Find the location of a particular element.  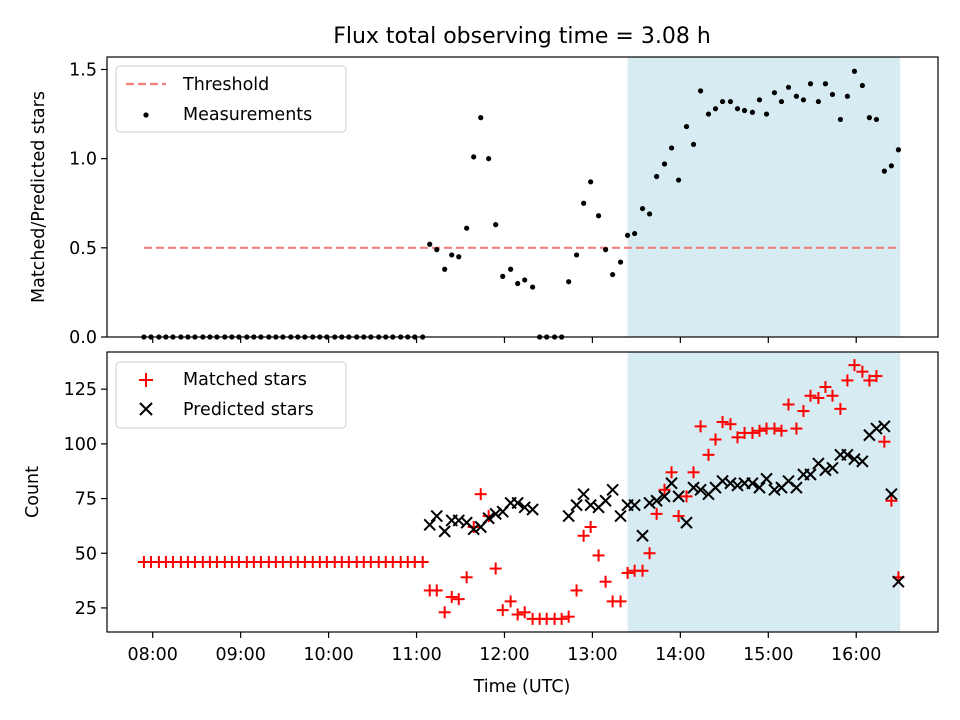

observing-window-span is located at coordinates (764, 197).